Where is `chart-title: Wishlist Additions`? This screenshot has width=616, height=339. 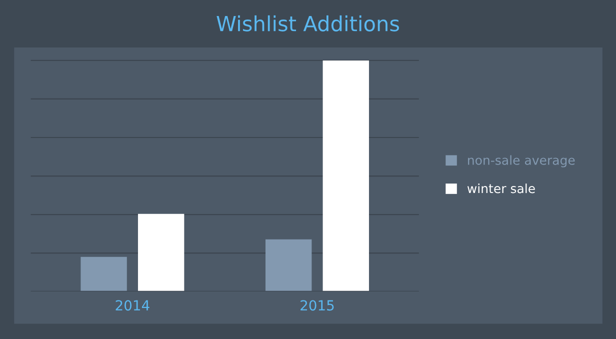
chart-title: Wishlist Additions is located at coordinates (308, 23).